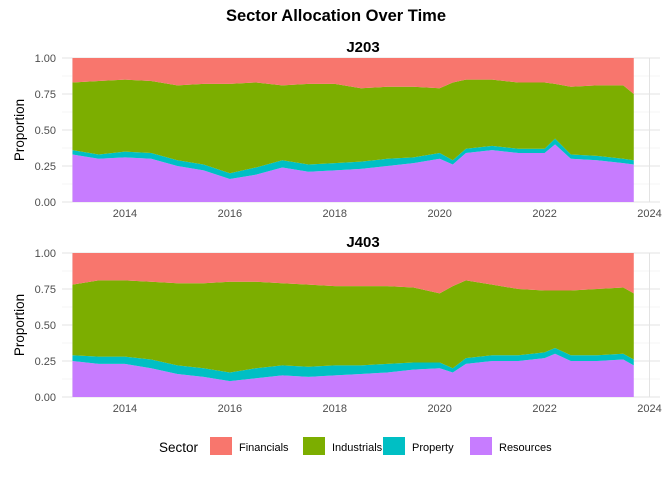 The height and width of the screenshot is (480, 672). Describe the element at coordinates (433, 448) in the screenshot. I see `legend-label-property: Property` at that location.